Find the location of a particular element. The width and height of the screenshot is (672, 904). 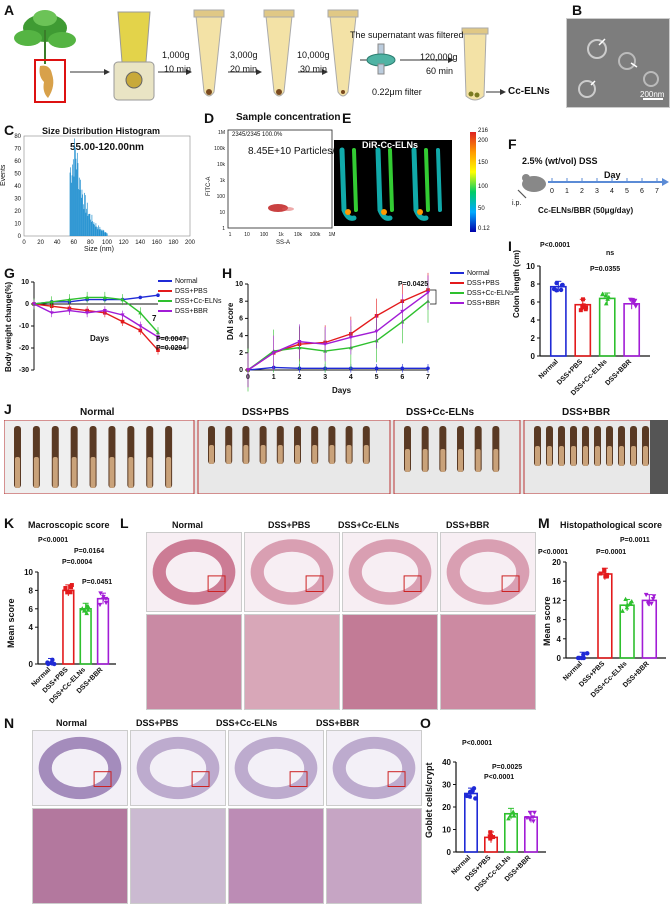

legend-entry: DSS+Cc-ELNs is located at coordinates (189, 301).